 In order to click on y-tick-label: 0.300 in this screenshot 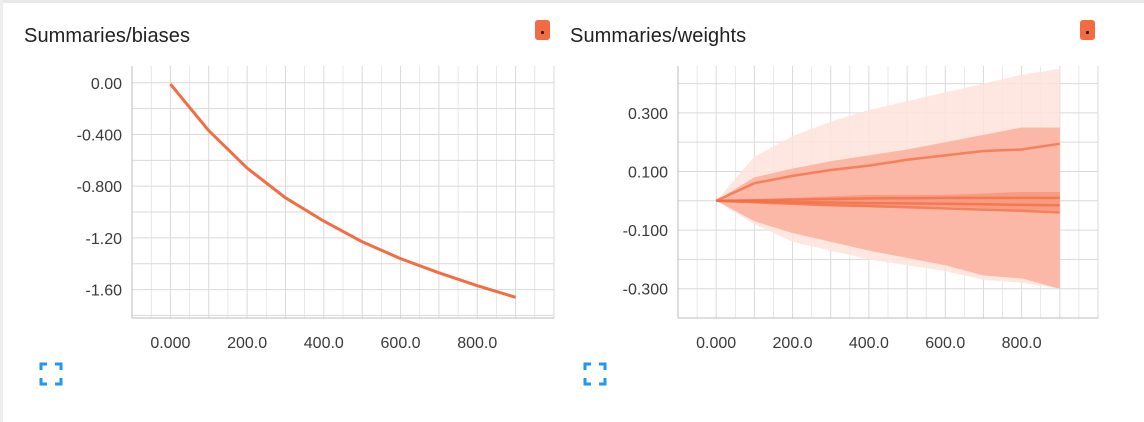, I will do `click(648, 114)`.